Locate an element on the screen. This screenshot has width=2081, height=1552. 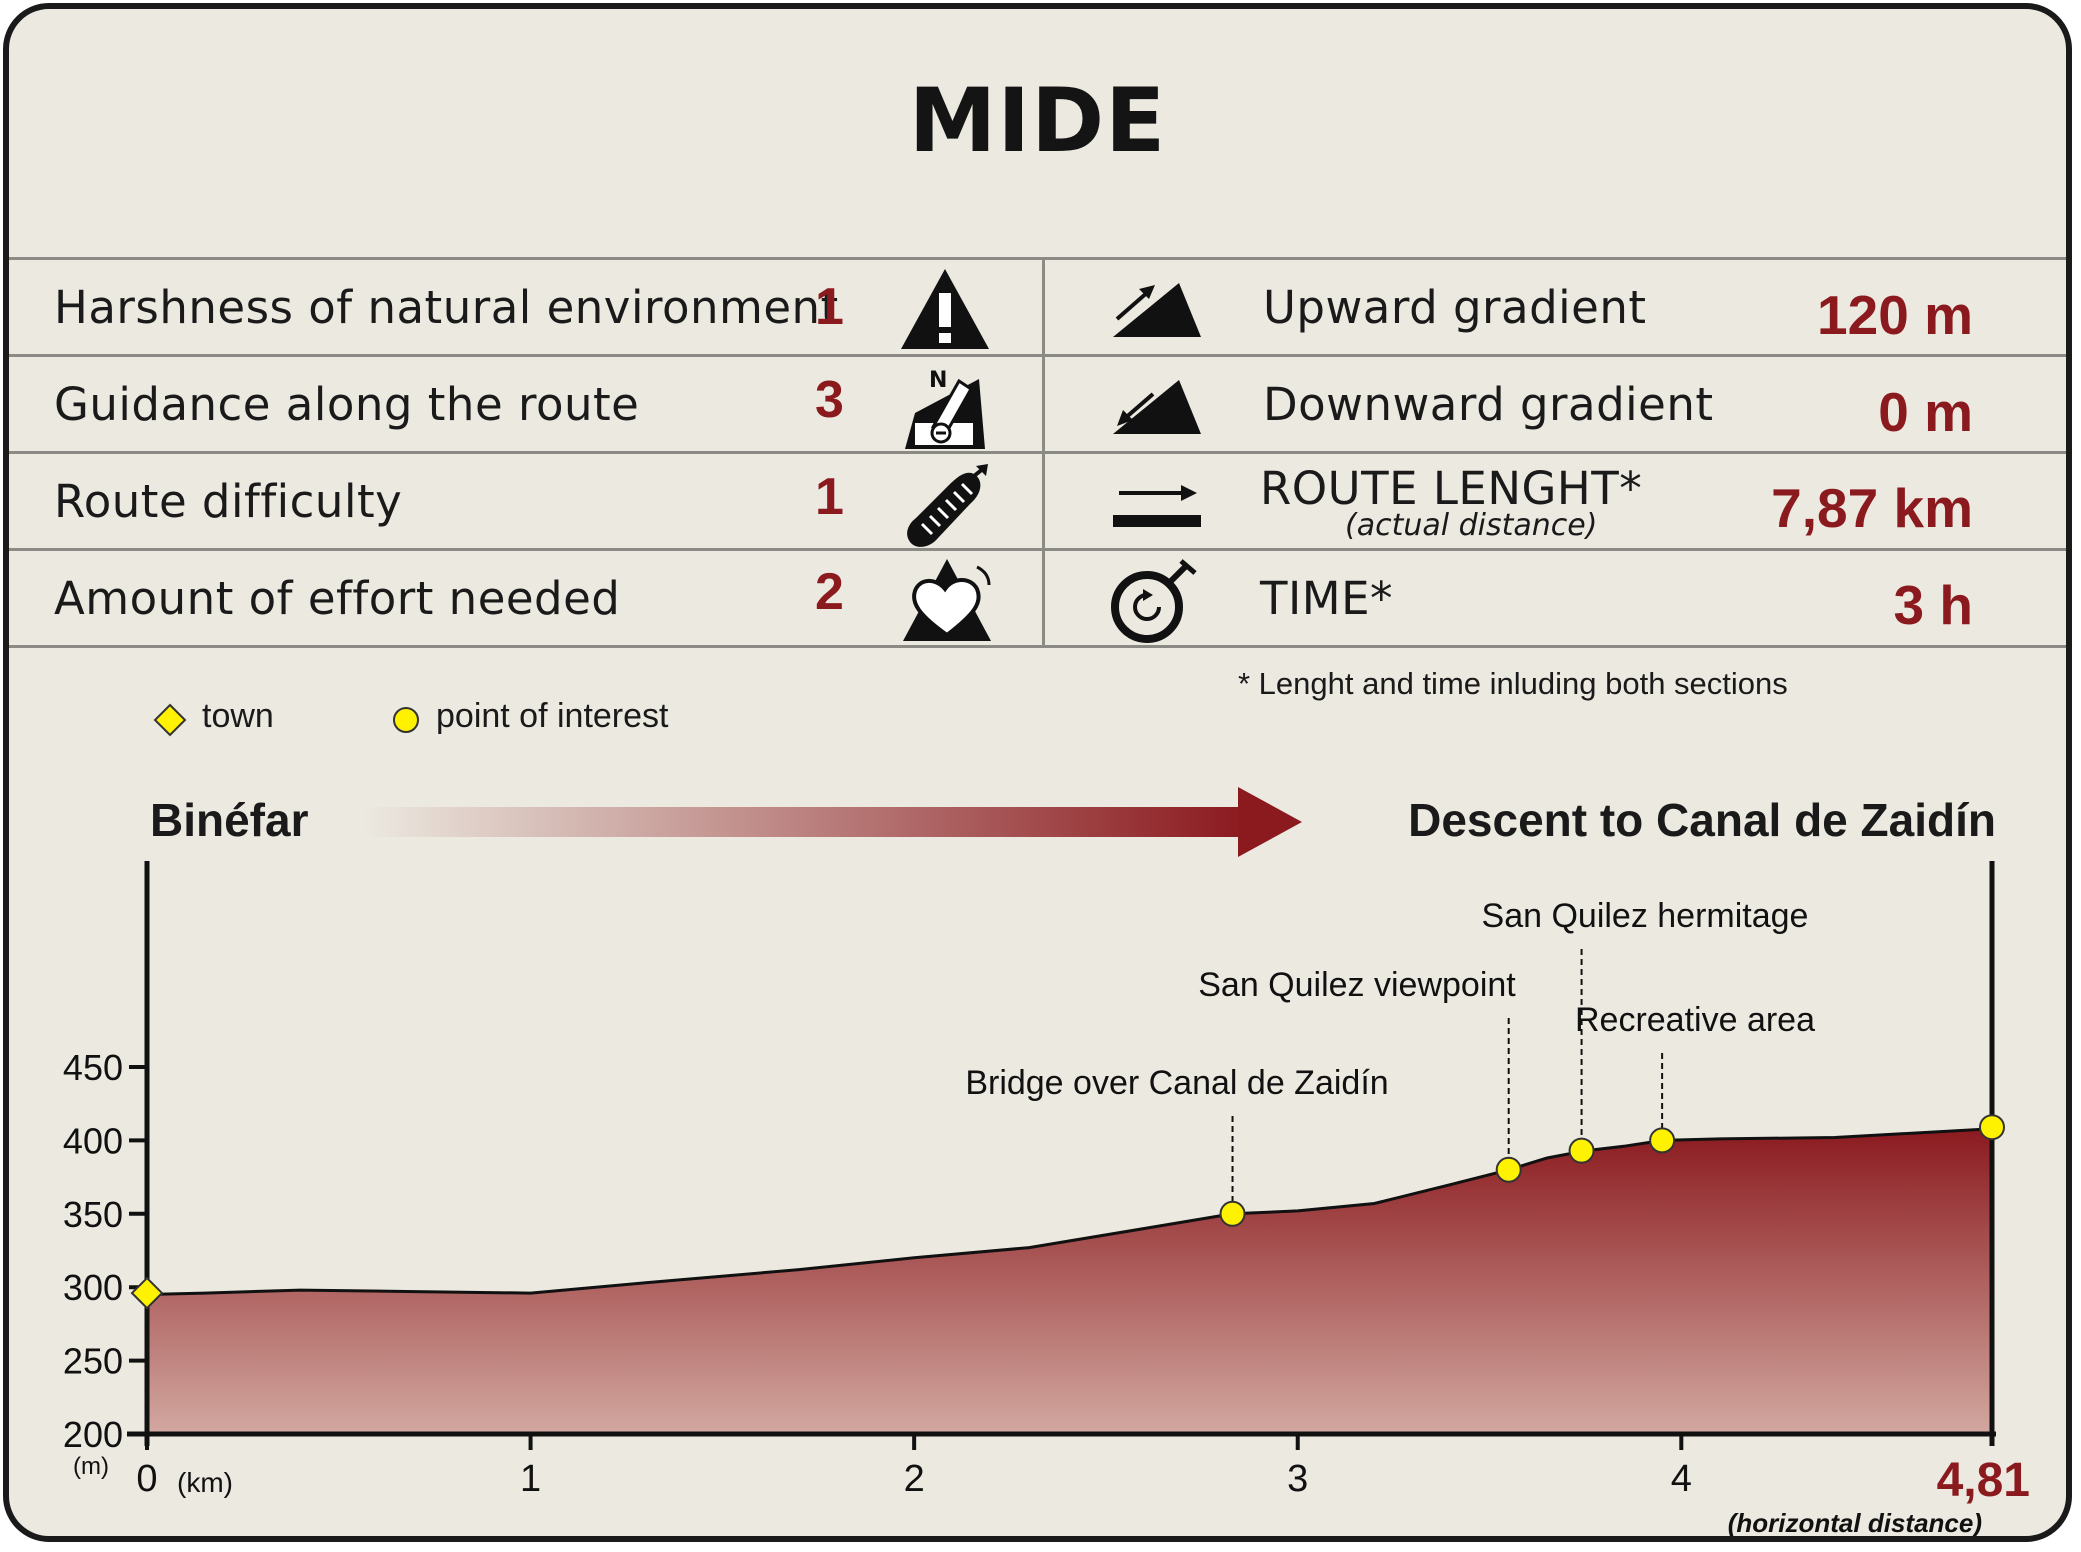
elevation-line is located at coordinates (1069, 1211).